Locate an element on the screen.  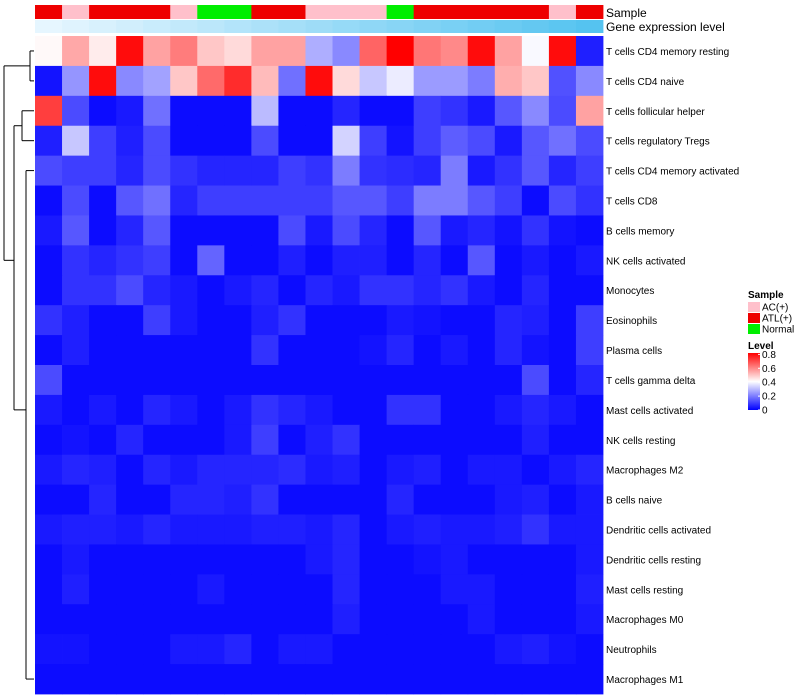
row-label: Mast cells resting is located at coordinates (644, 590).